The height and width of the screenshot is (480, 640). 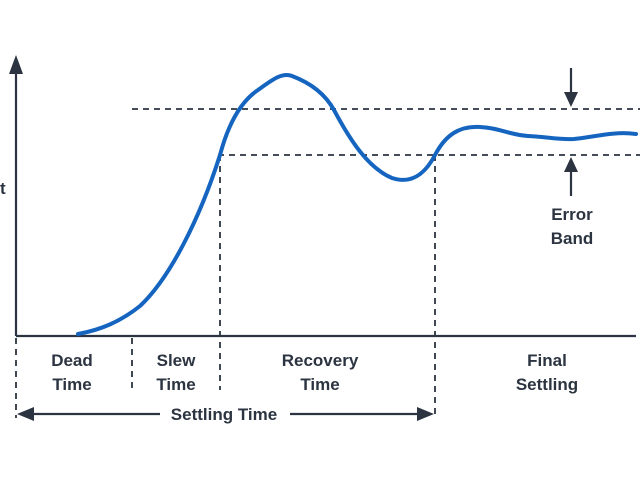 I want to click on double-arrow-icon, so click(x=225, y=414).